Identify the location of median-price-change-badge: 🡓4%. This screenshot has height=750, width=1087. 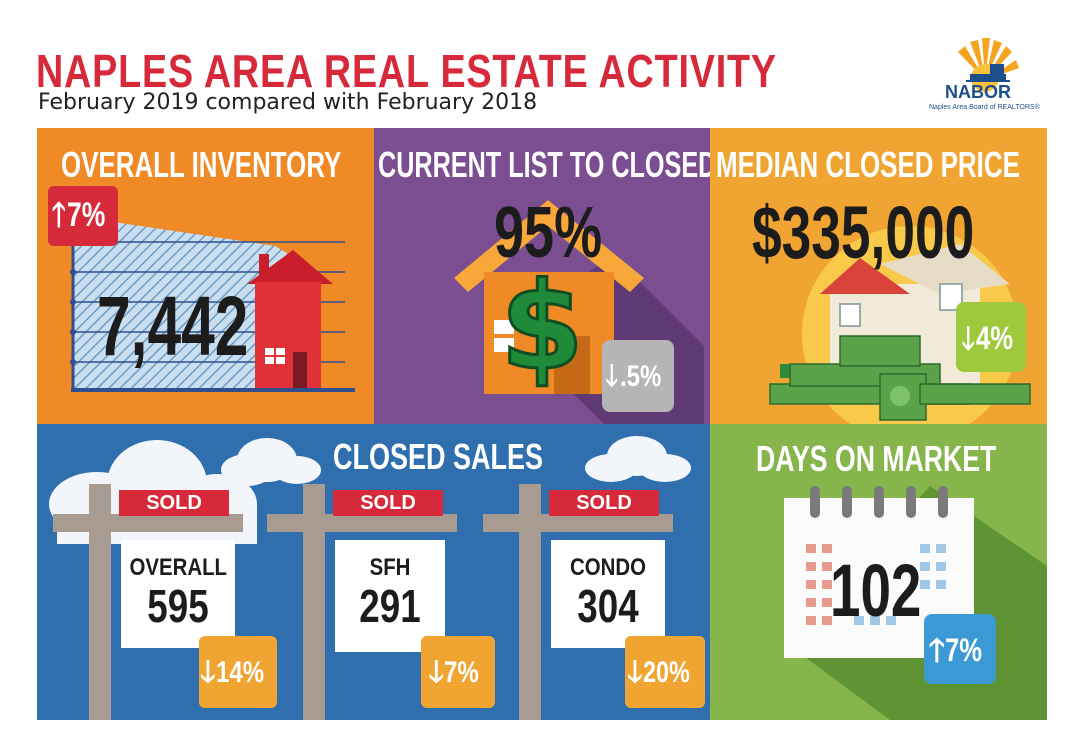
(991, 337).